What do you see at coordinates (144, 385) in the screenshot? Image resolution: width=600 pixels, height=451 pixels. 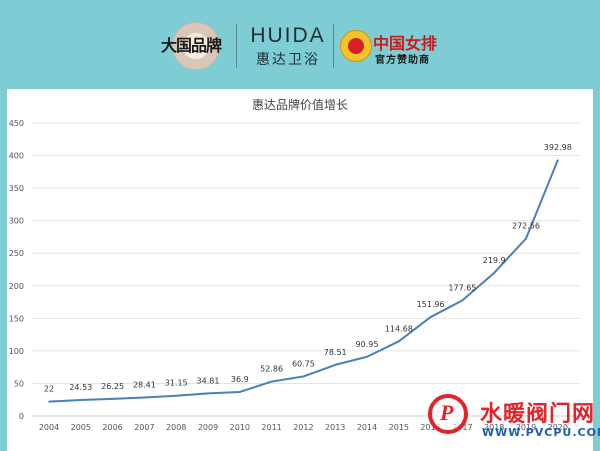 I see `data-label: 28.41` at bounding box center [144, 385].